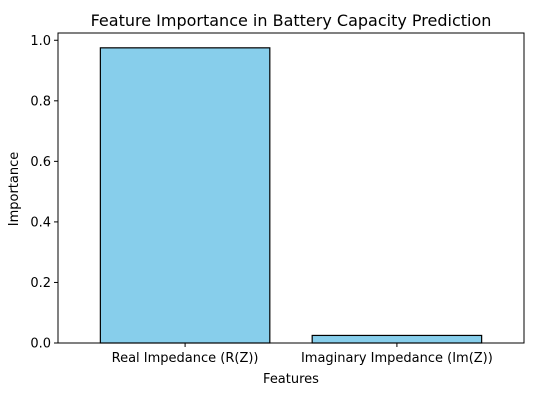 This screenshot has height=401, width=552. What do you see at coordinates (40, 162) in the screenshot?
I see `y-tick-label-3: 0.6` at bounding box center [40, 162].